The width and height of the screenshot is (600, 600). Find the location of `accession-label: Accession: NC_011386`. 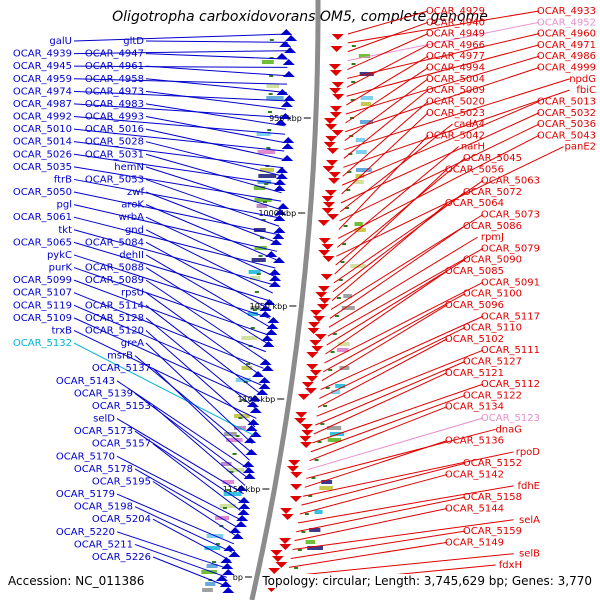

accession-label: Accession: NC_011386 is located at coordinates (76, 581).